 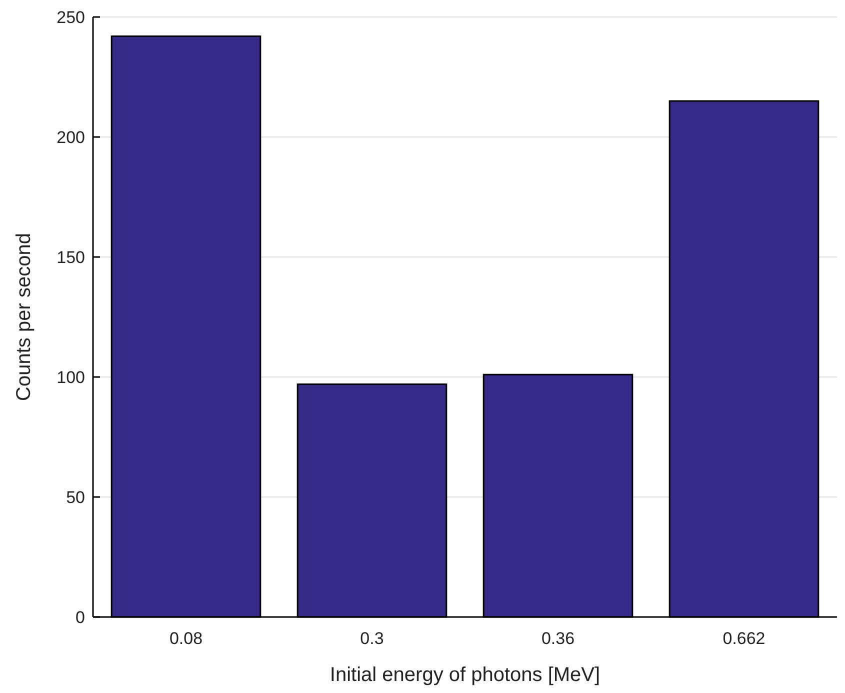 I want to click on y-tick-label: 200, so click(x=70, y=137).